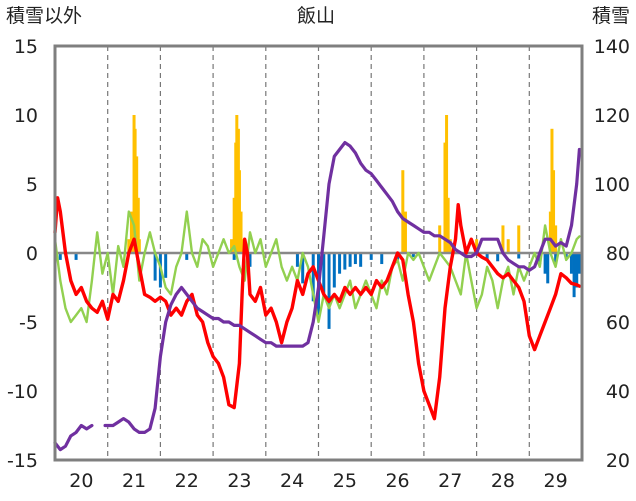 This screenshot has height=501, width=636. What do you see at coordinates (612, 47) in the screenshot?
I see `right-tick-label: 140` at bounding box center [612, 47].